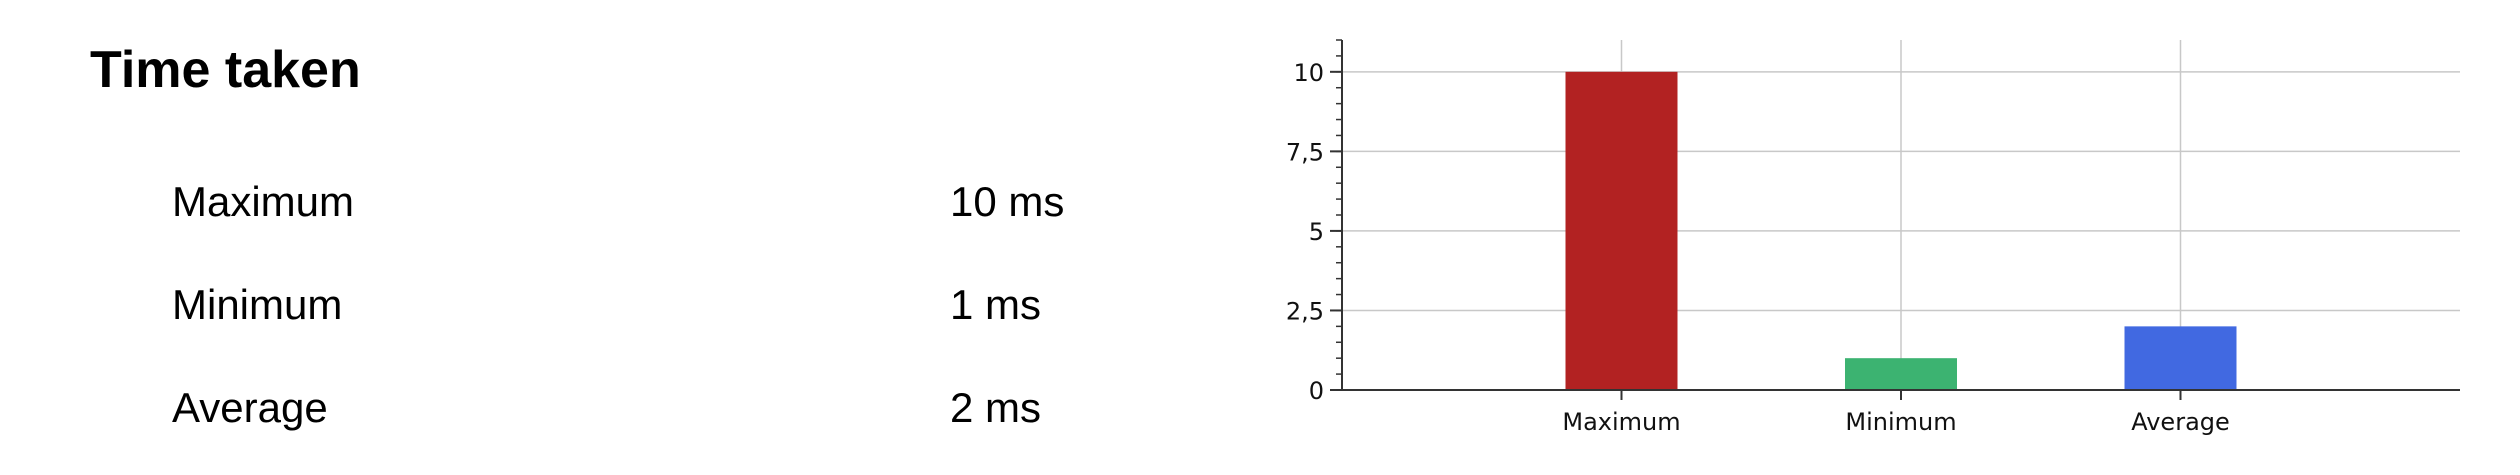 The height and width of the screenshot is (475, 2520). I want to click on metric-value: 10 ms, so click(1007, 201).